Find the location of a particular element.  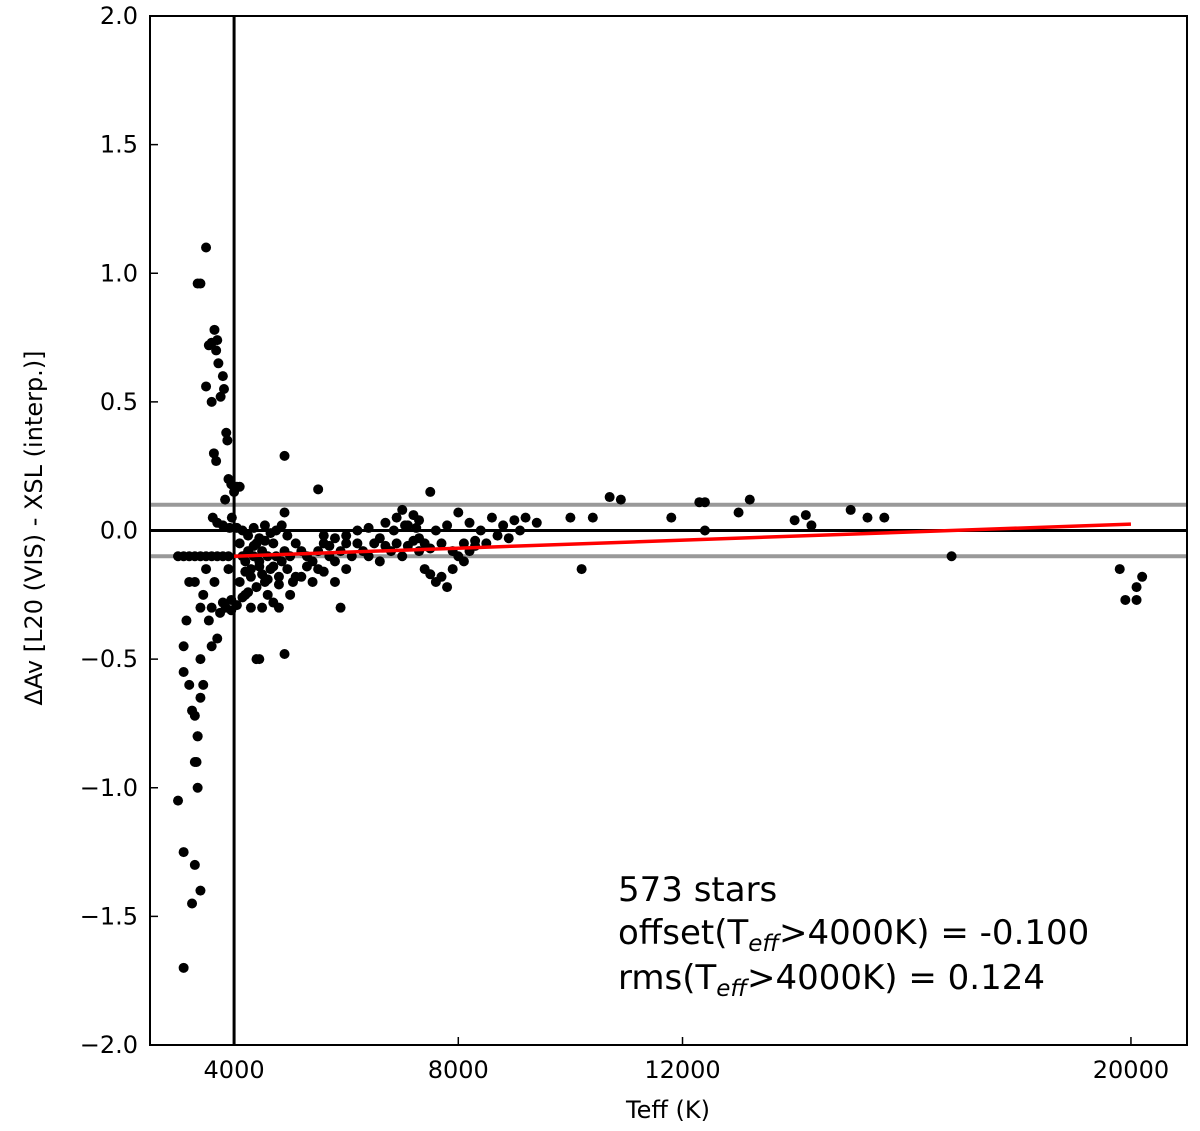

annotation-rms-prefix: rms(T is located at coordinates (667, 978).